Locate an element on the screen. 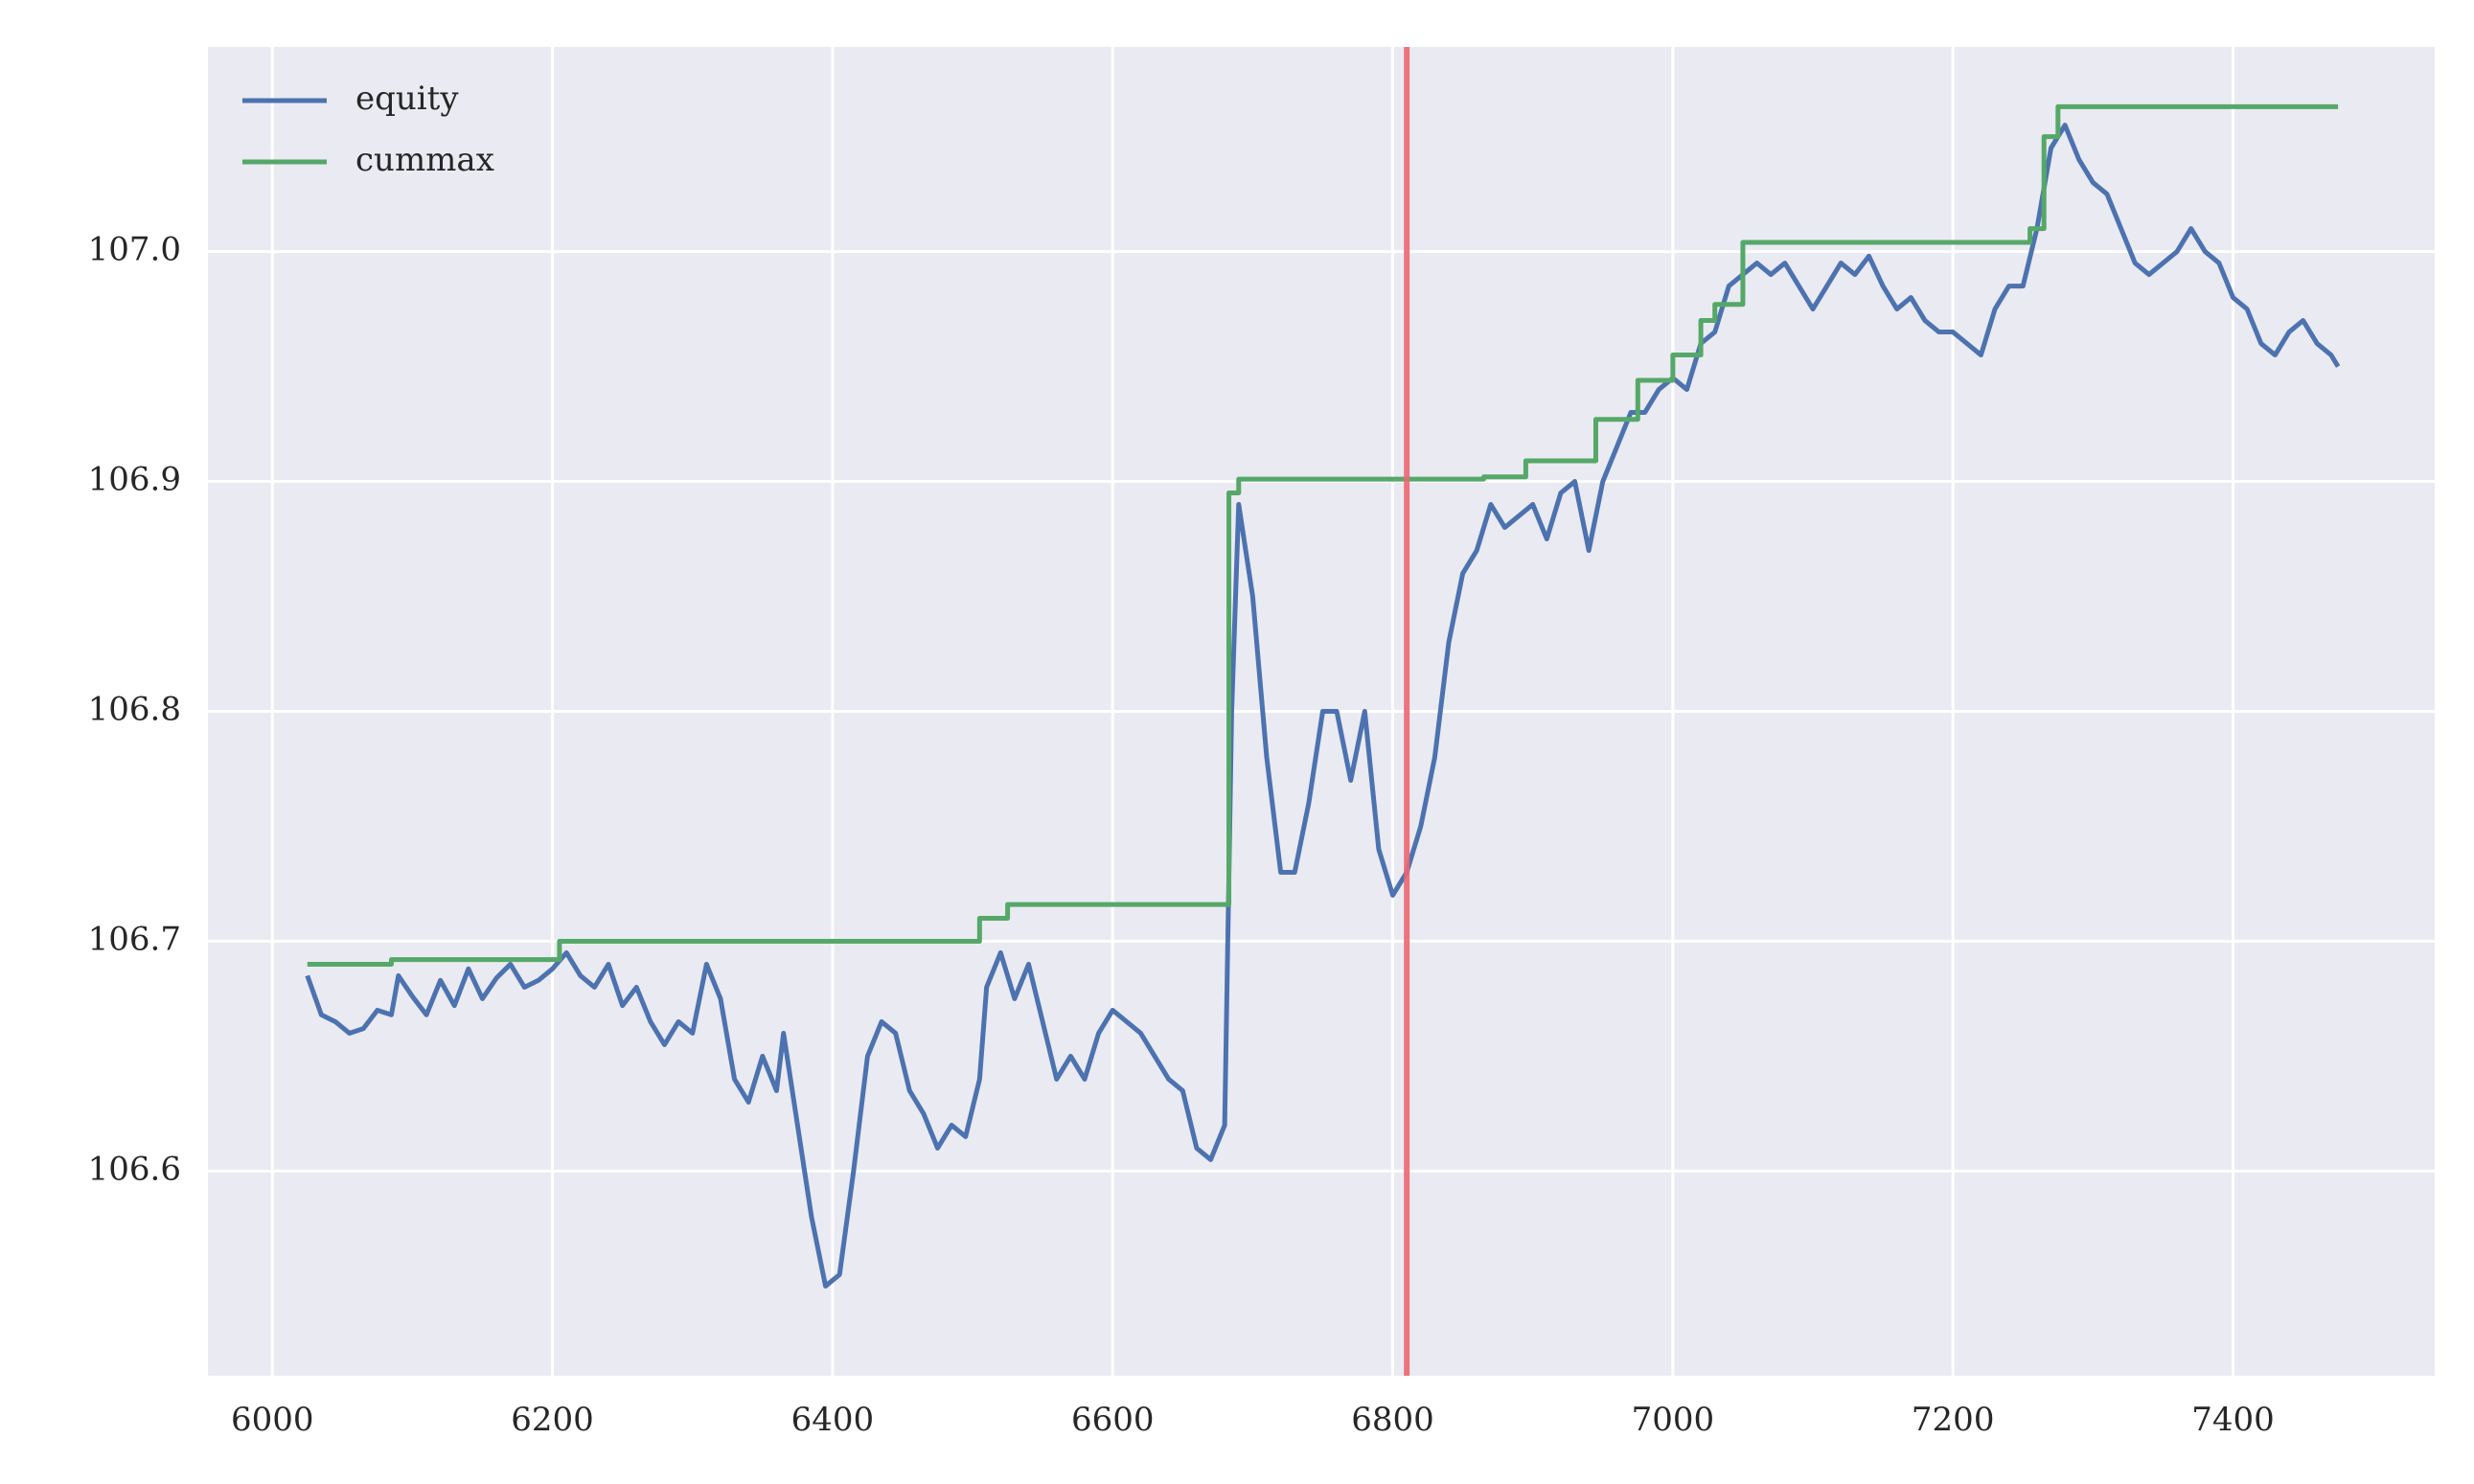 Image resolution: width=2474 pixels, height=1484 pixels. legend-label: cummax is located at coordinates (424, 160).